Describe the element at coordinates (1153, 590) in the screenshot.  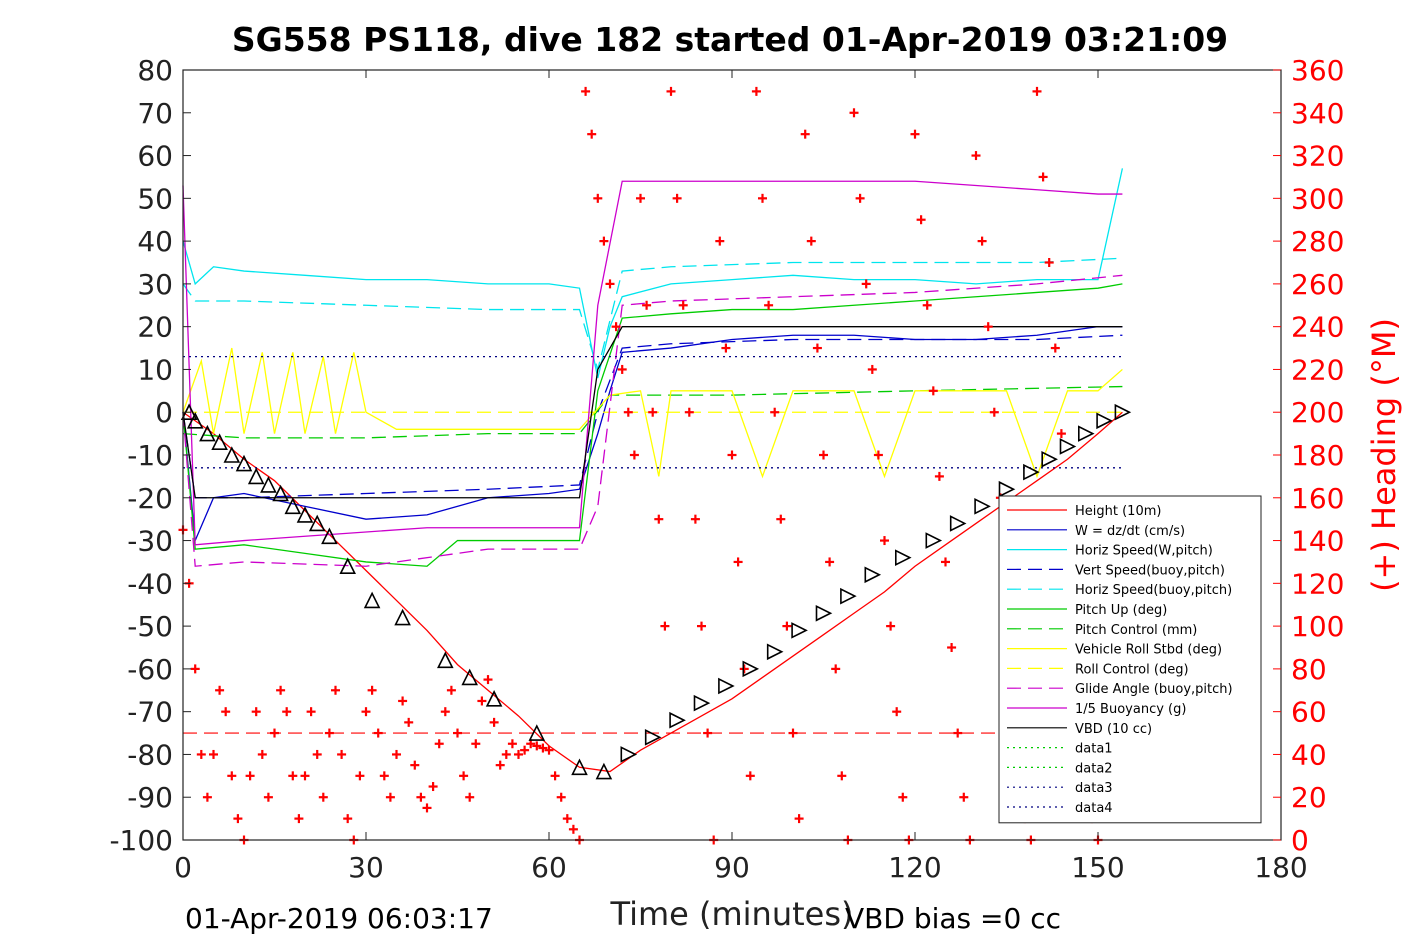
I see `legend-entry: Horiz Speed(buoy,pitch)` at that location.